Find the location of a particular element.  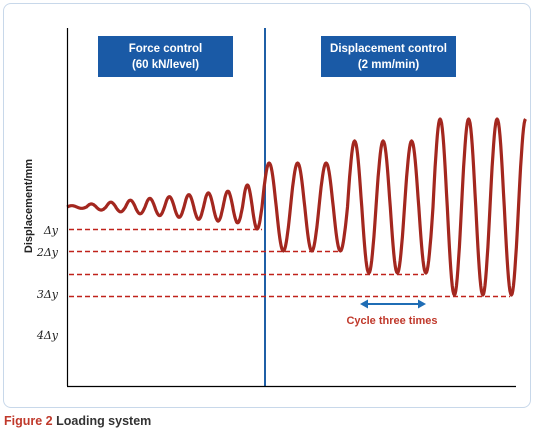

phase-force-label: Force control is located at coordinates (165, 49).